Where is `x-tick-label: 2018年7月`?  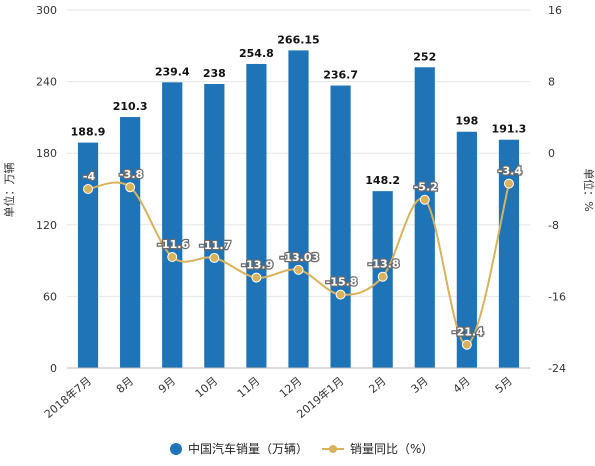
x-tick-label: 2018年7月 is located at coordinates (67, 397).